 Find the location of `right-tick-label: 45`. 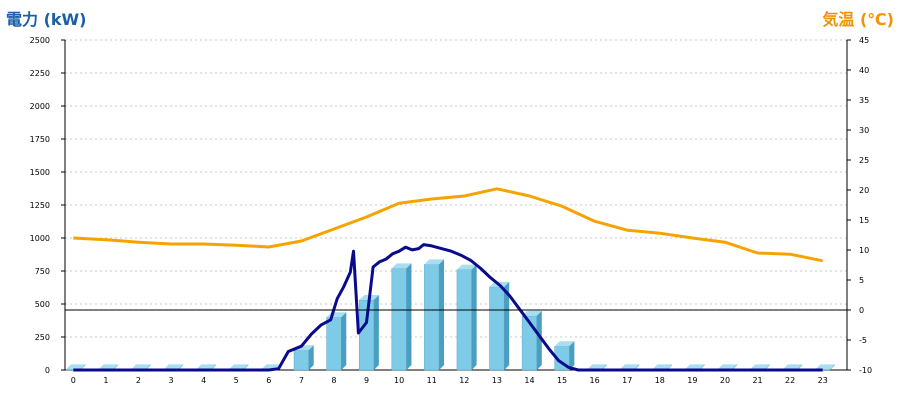

right-tick-label: 45 is located at coordinates (864, 40).